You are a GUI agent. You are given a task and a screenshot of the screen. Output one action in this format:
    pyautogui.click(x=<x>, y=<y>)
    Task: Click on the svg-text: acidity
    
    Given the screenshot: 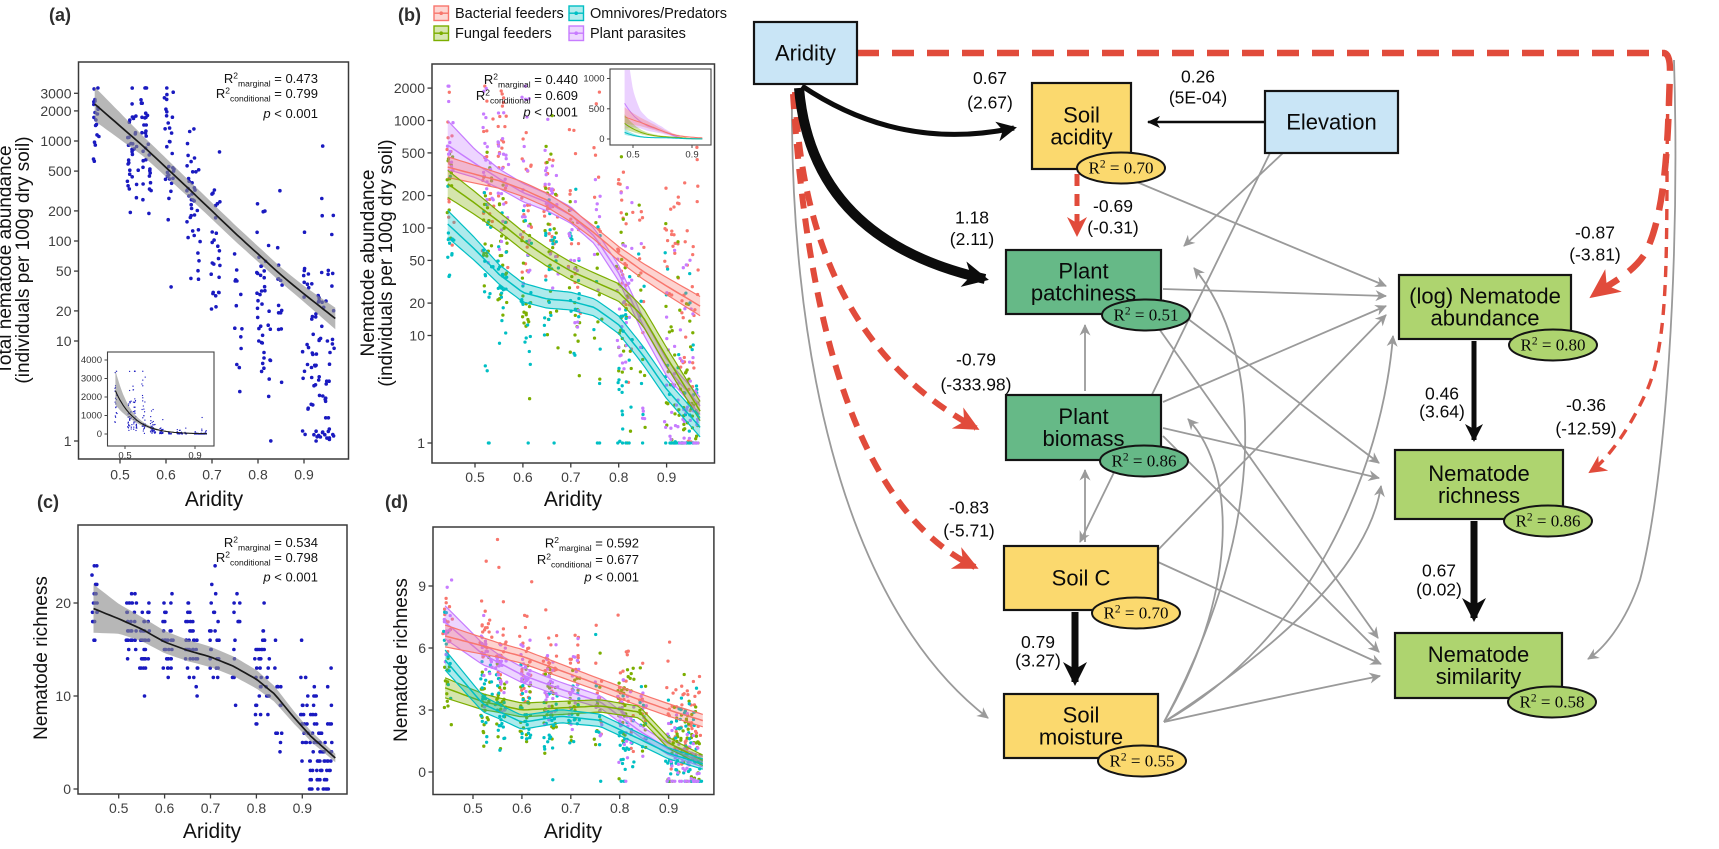 What is the action you would take?
    pyautogui.click(x=1081, y=137)
    